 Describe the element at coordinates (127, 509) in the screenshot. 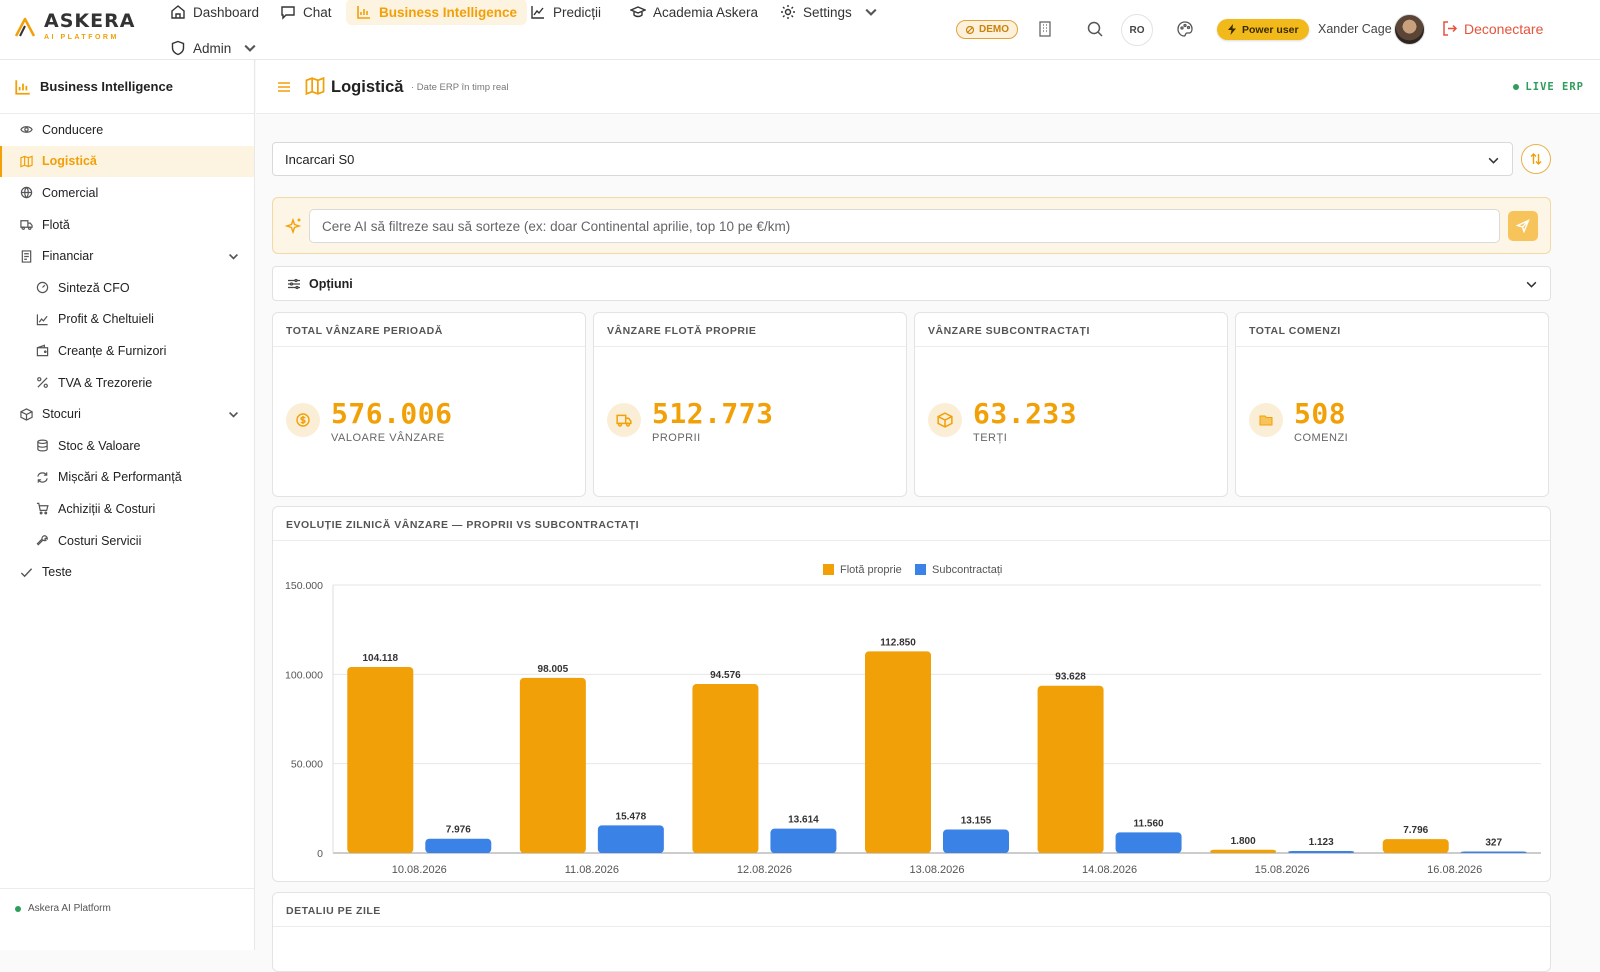

I see `sidebar-item-achizitii-costuri: Achiziții & Costuri` at that location.